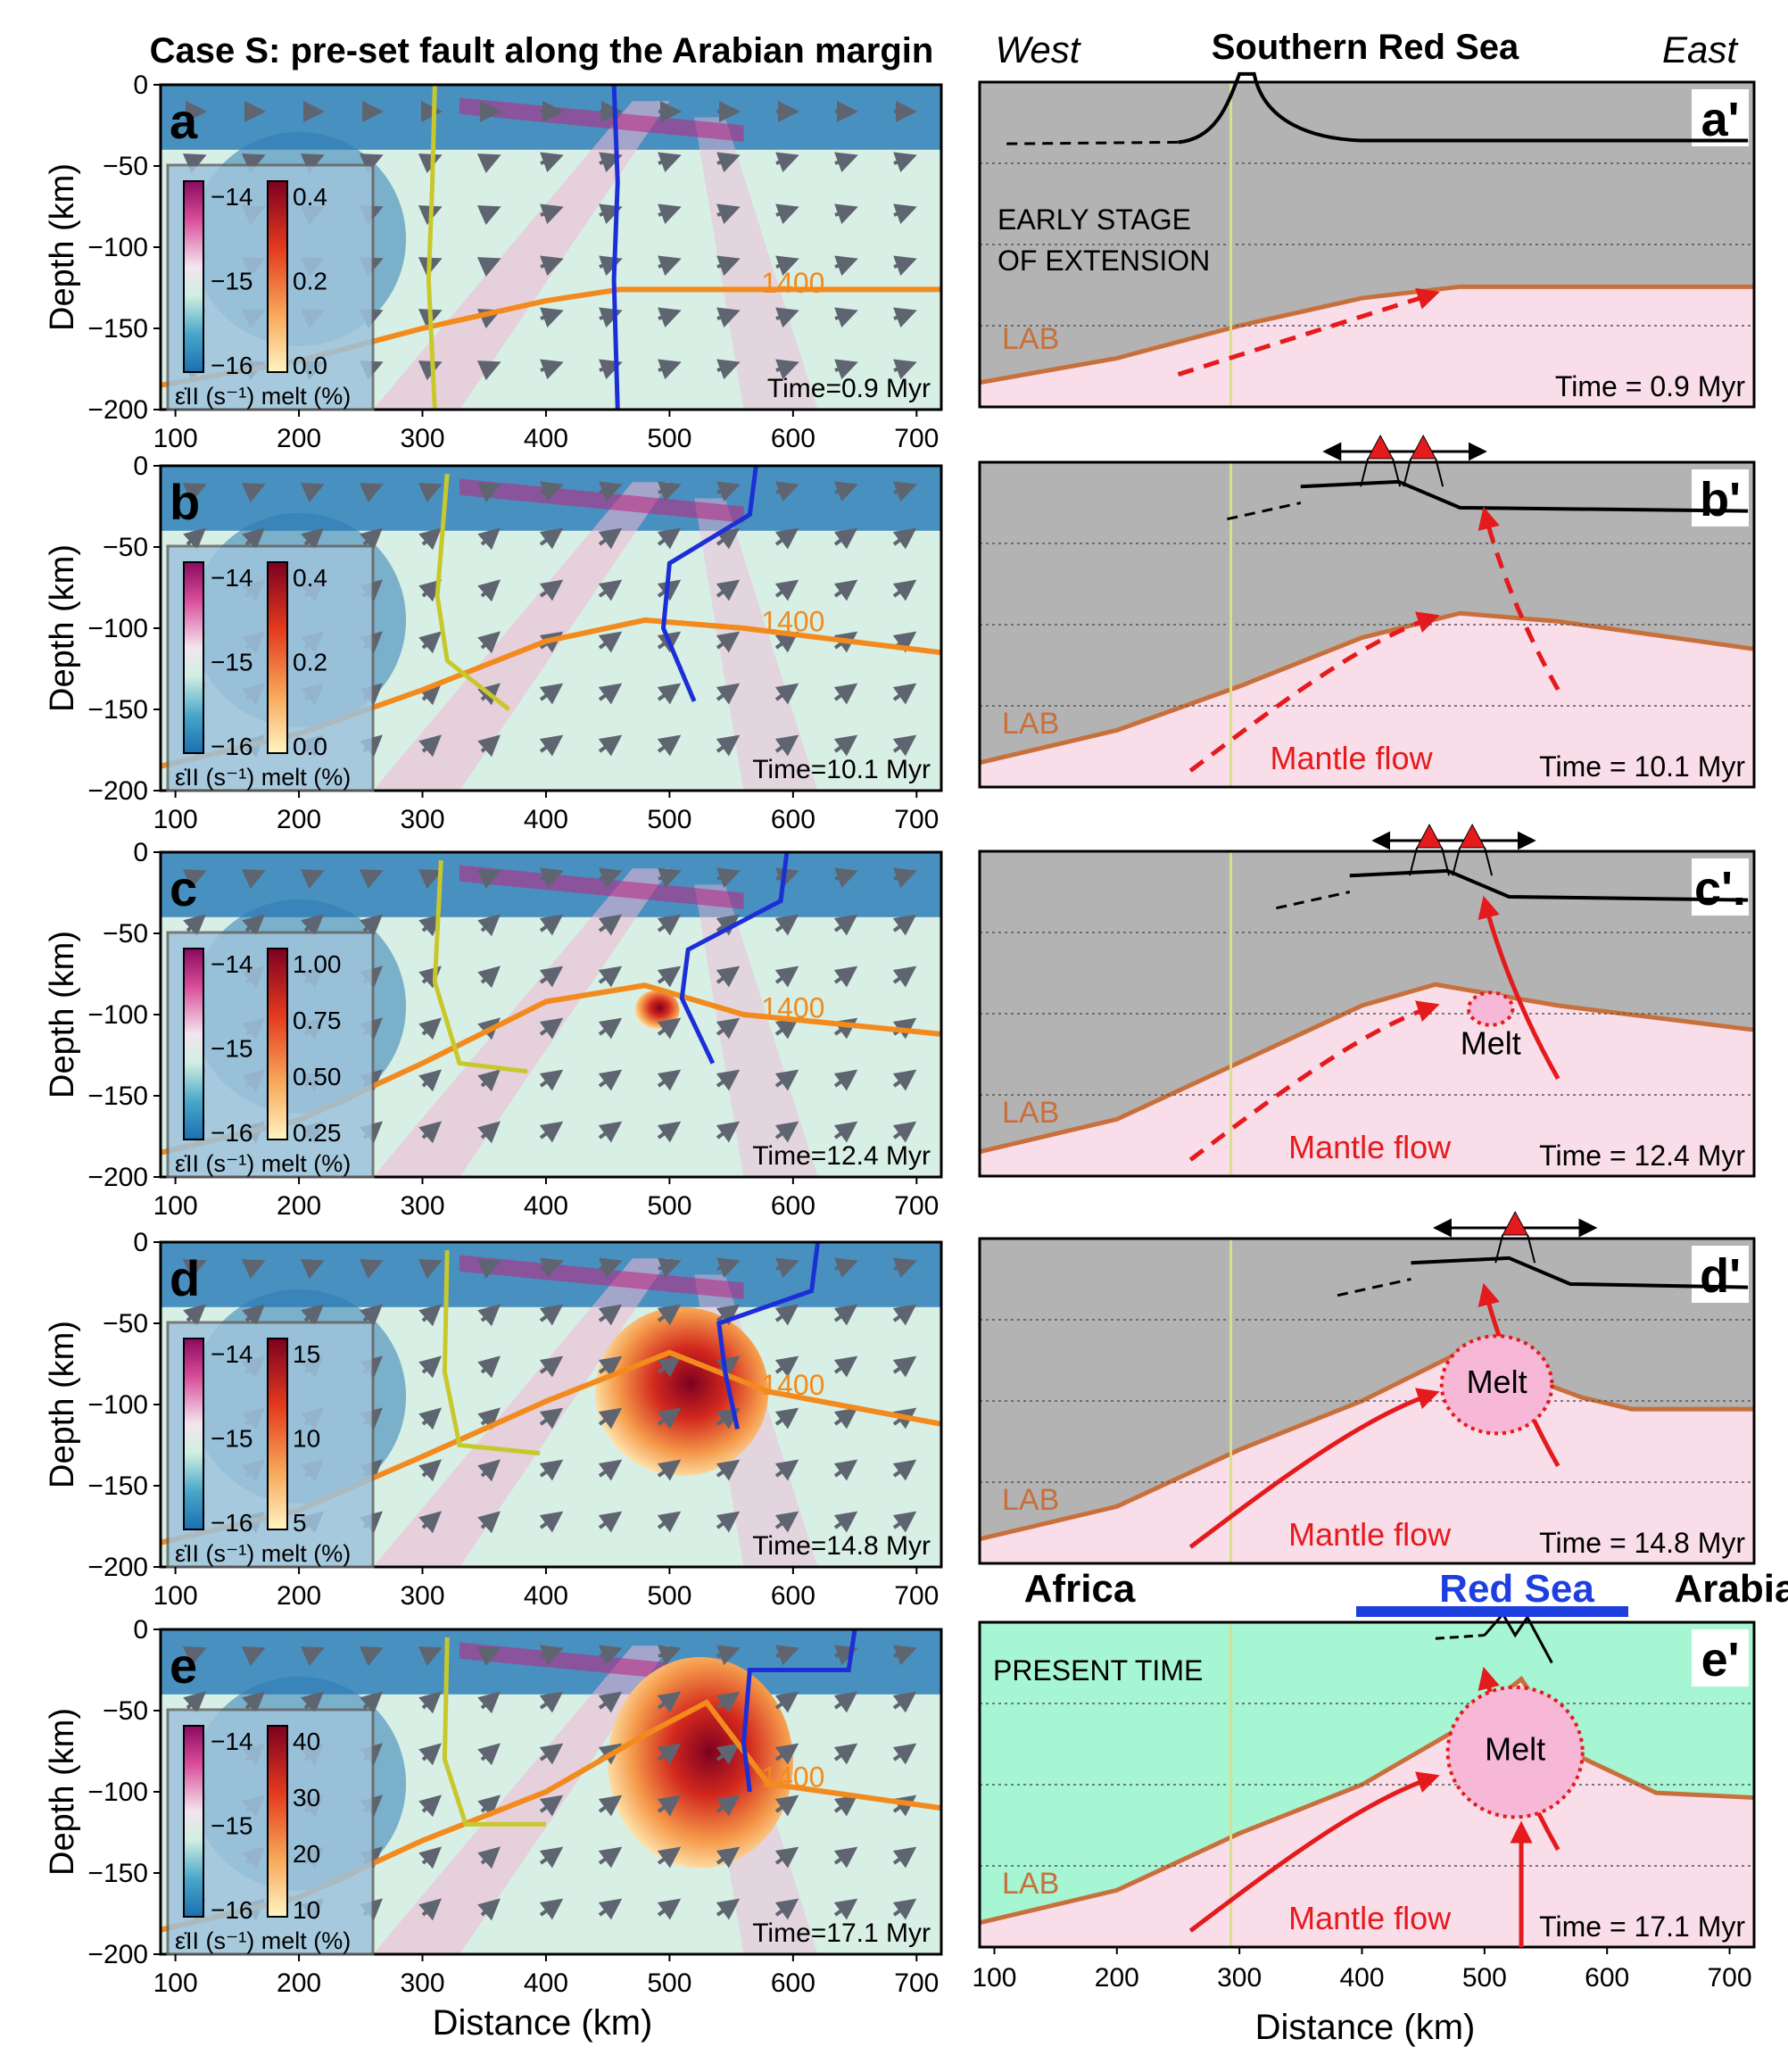 The width and height of the screenshot is (1788, 2072). Describe the element at coordinates (793, 1596) in the screenshot. I see `x-tick-label: 600` at that location.